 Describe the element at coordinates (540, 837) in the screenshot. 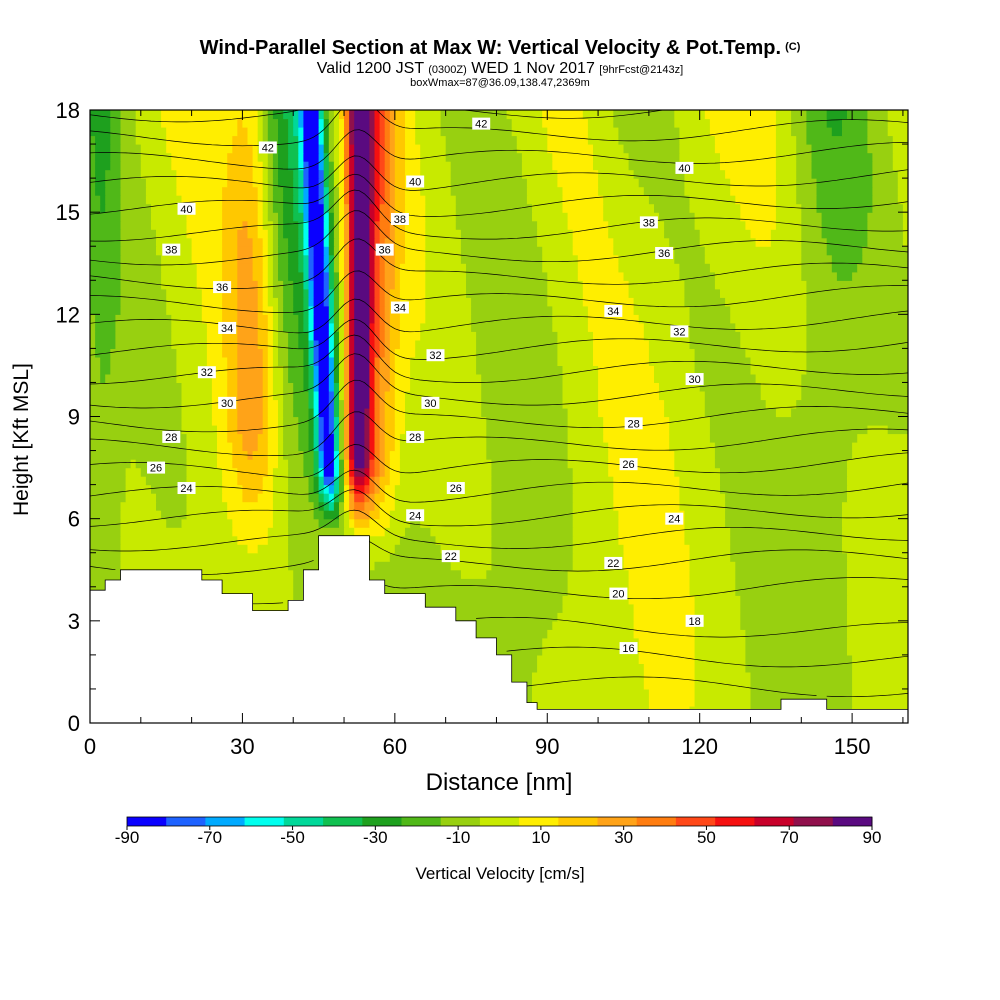

I see `colorbar-tick-label: 10` at that location.